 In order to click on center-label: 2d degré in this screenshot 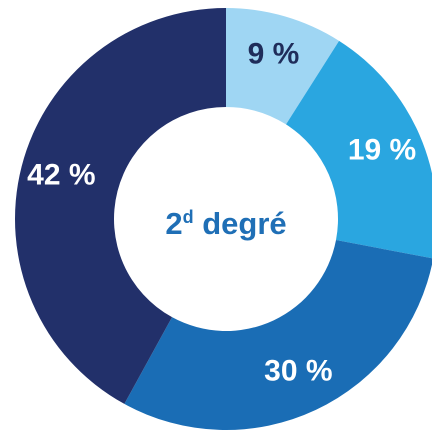, I will do `click(225, 223)`.